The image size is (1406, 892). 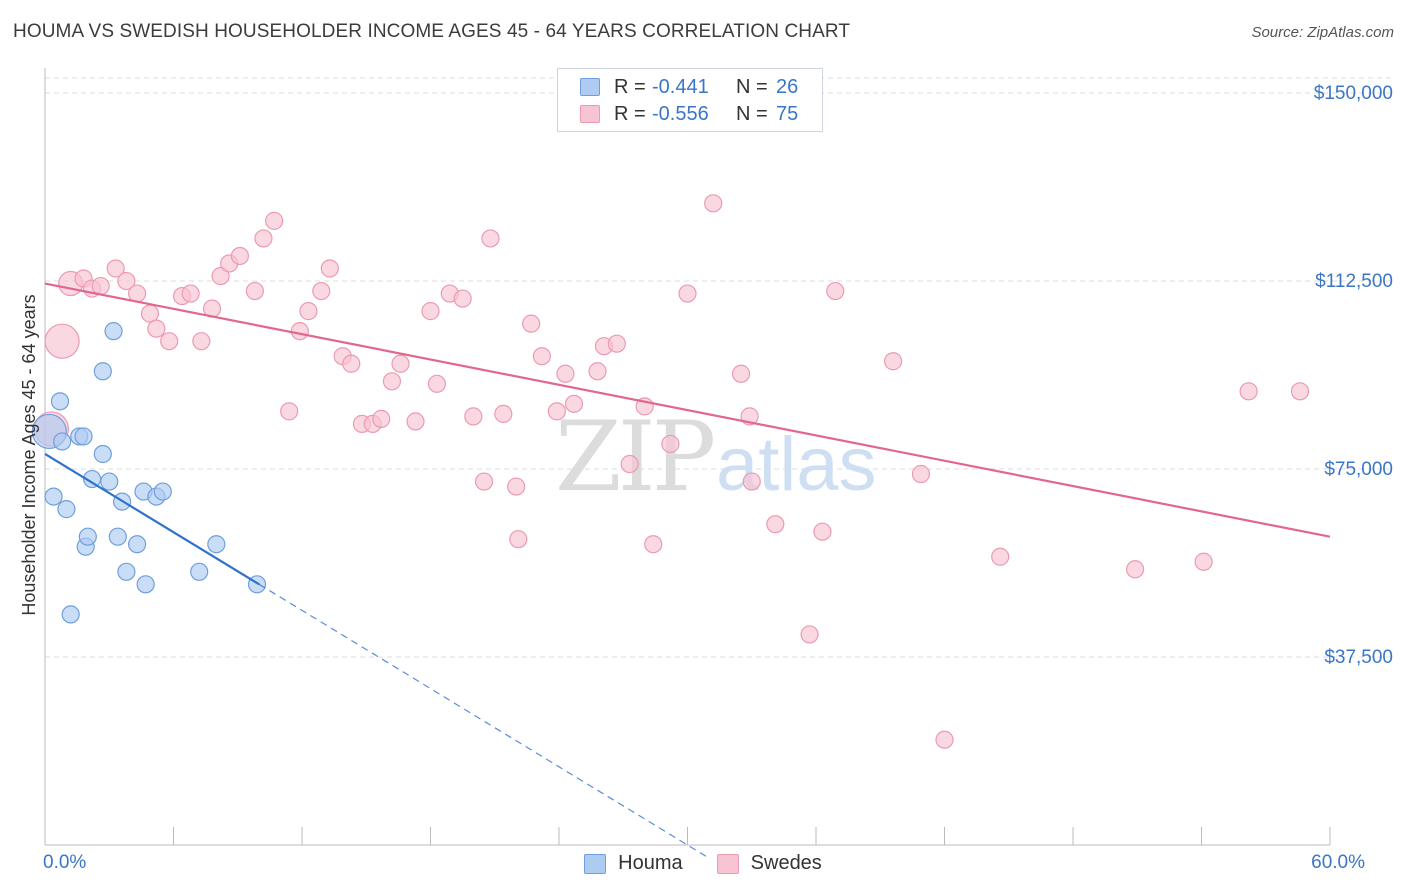 I want to click on swedes-n-value: 75, so click(x=787, y=113).